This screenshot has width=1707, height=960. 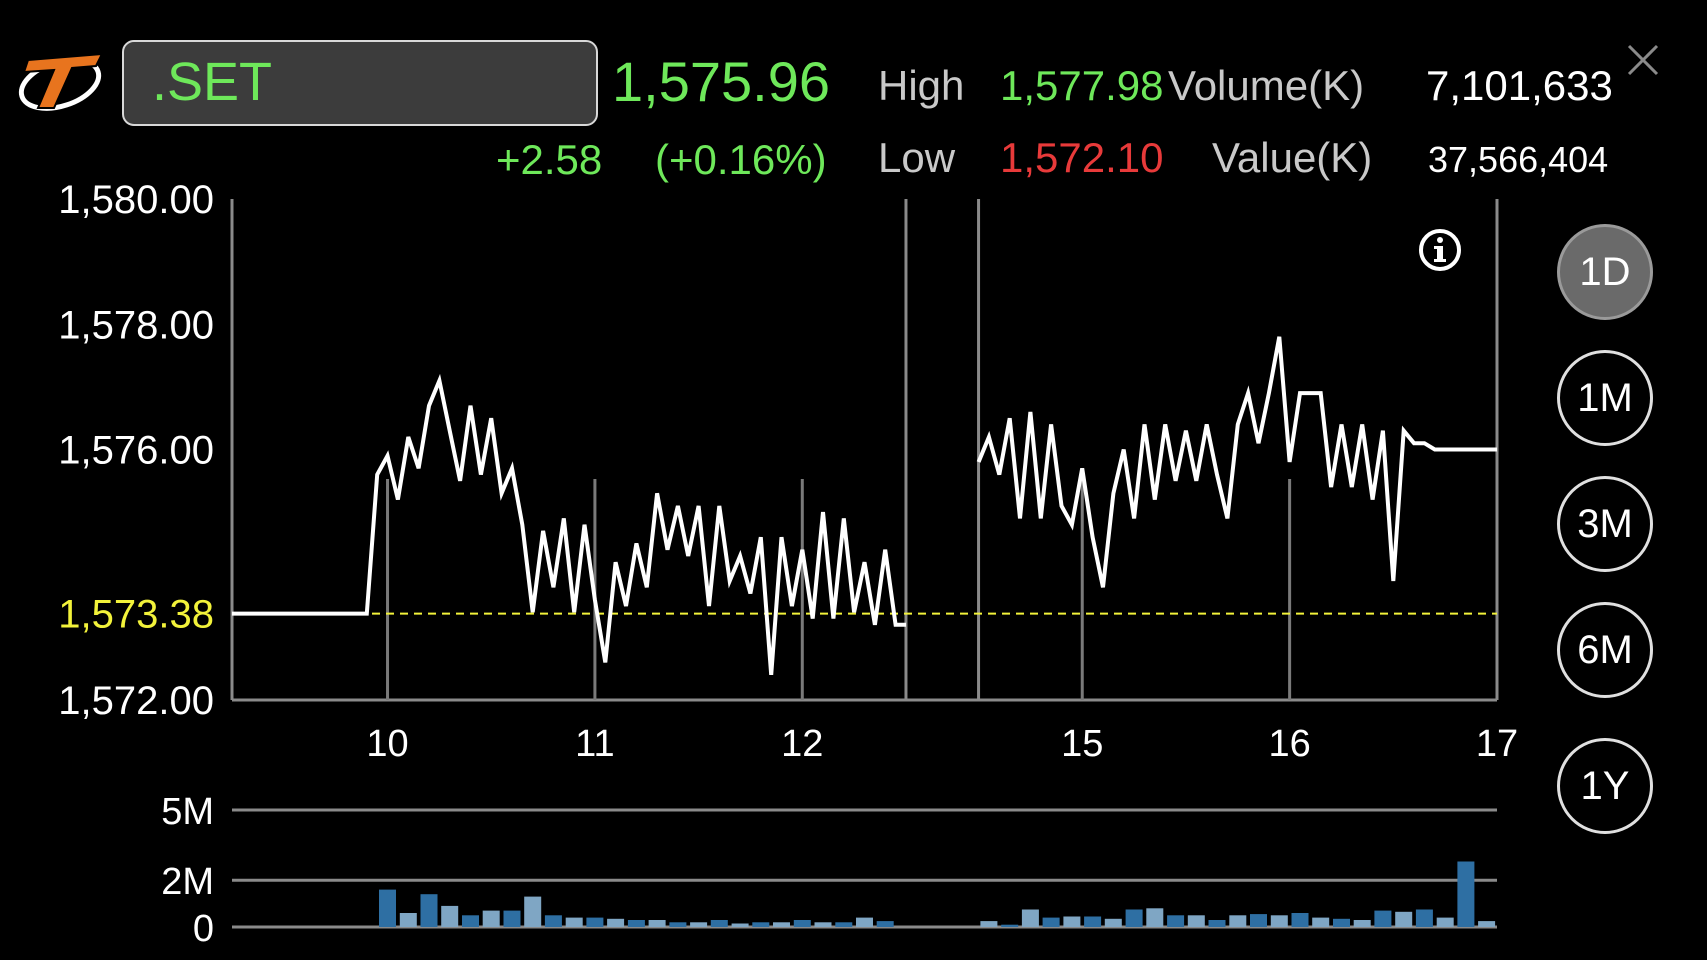 I want to click on y-tick-label: 1,572.00, so click(x=136, y=701).